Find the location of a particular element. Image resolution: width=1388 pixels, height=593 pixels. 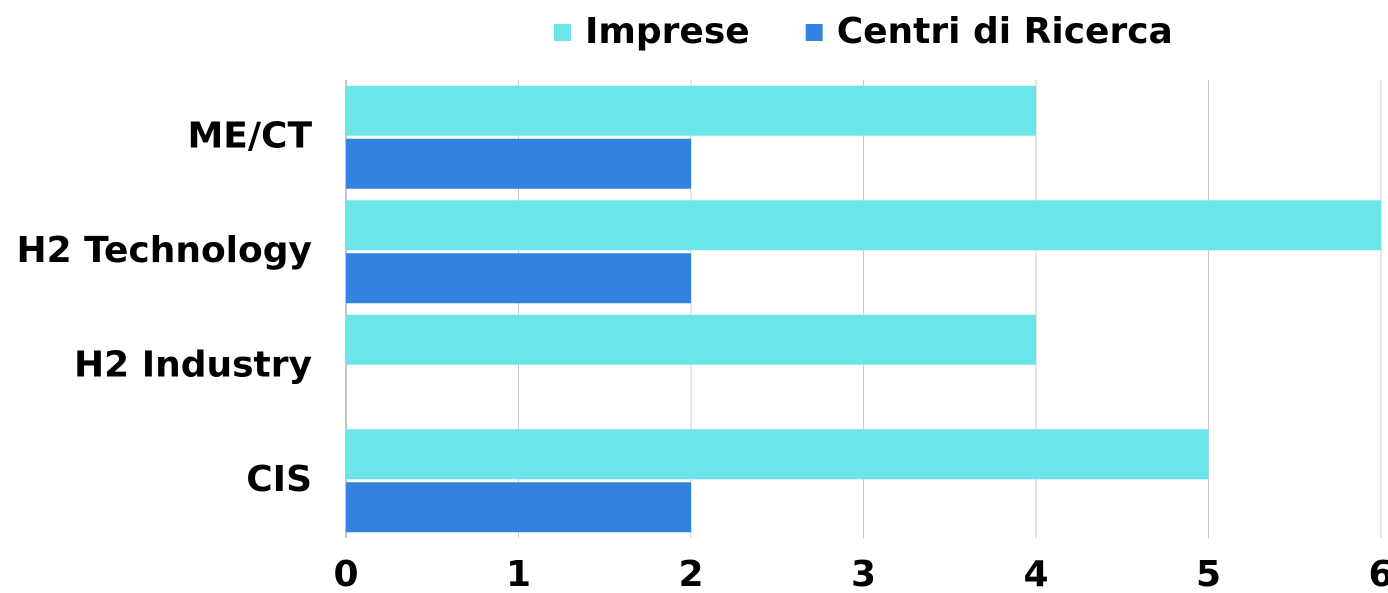

x-tick-label: 5 is located at coordinates (1208, 573).